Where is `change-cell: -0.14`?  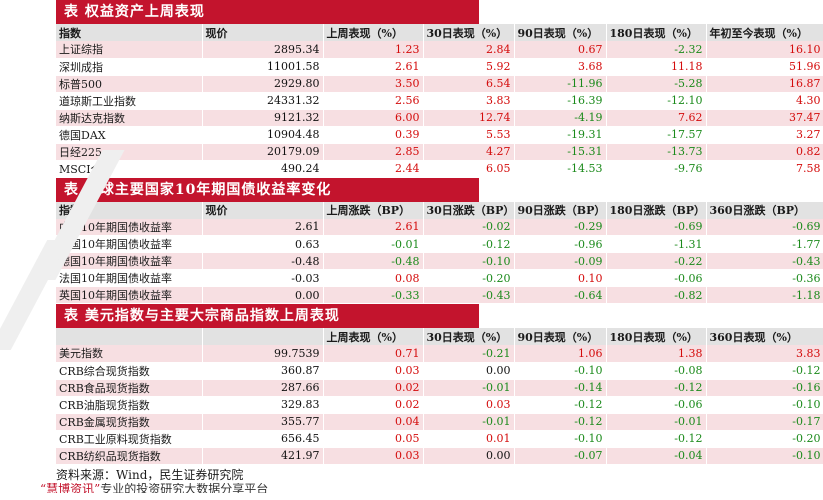
change-cell: -0.14 is located at coordinates (560, 388).